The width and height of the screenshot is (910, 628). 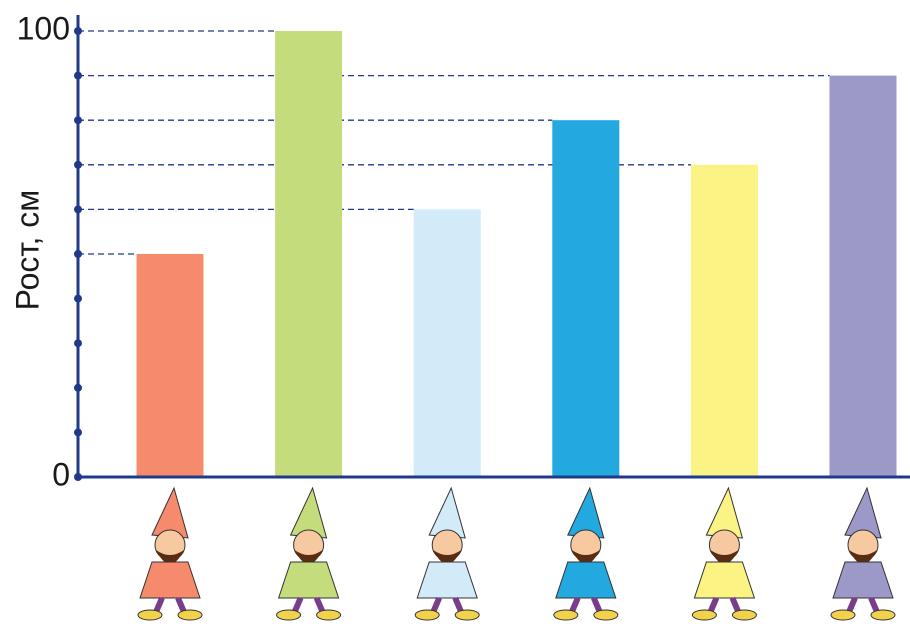 What do you see at coordinates (27, 250) in the screenshot?
I see `y-axis-title: Рост, см` at bounding box center [27, 250].